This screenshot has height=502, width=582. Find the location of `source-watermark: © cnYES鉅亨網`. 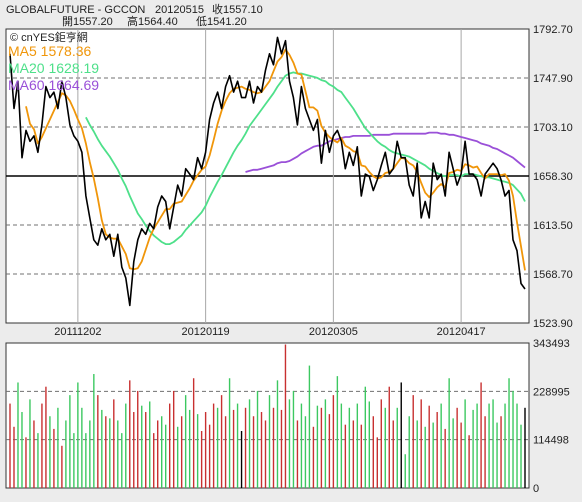

source-watermark: © cnYES鉅亨網 is located at coordinates (49, 37).